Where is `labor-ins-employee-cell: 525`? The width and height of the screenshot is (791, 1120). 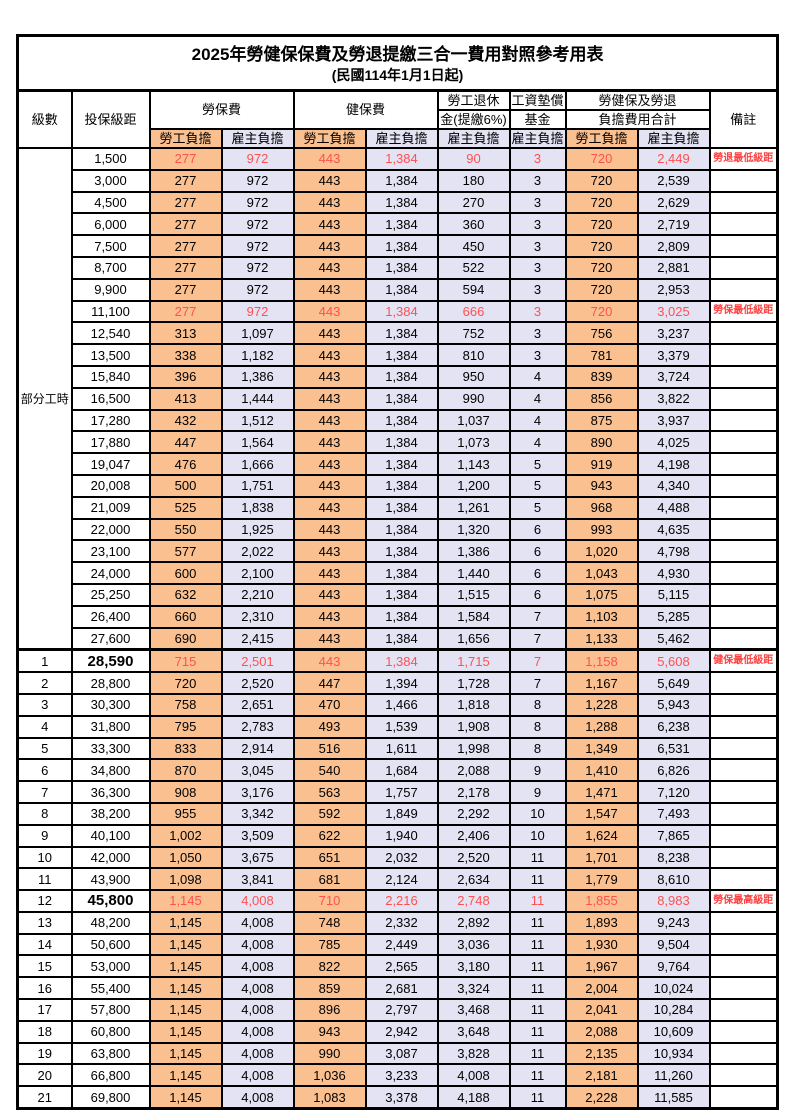
labor-ins-employee-cell: 525 is located at coordinates (185, 507).